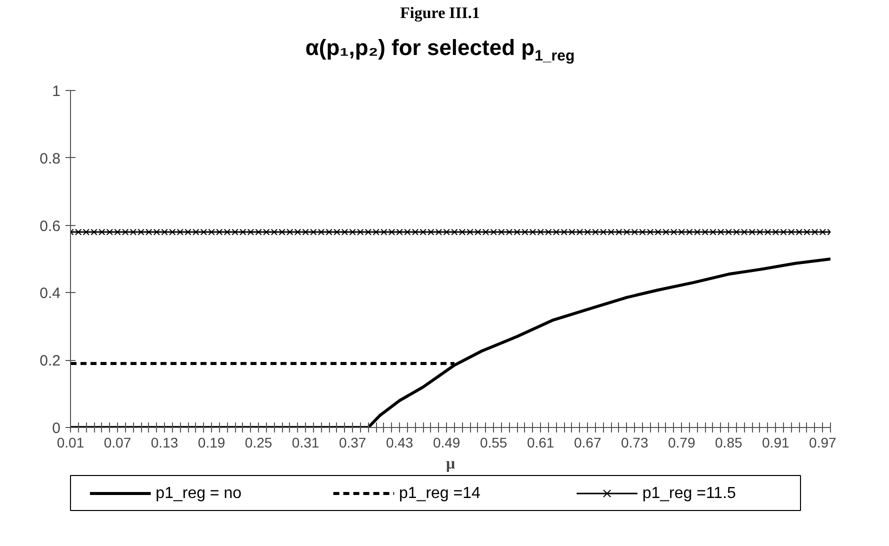  What do you see at coordinates (164, 442) in the screenshot?
I see `x-tick-label: 0.13` at bounding box center [164, 442].